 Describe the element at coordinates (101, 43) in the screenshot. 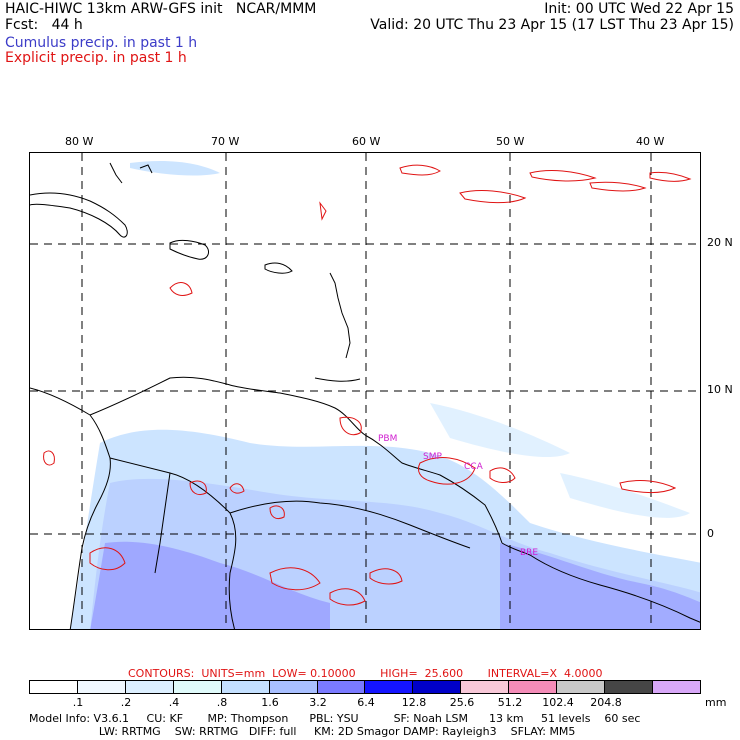

I see `legend-cumulus: Cumulus precip. in past 1 h` at that location.